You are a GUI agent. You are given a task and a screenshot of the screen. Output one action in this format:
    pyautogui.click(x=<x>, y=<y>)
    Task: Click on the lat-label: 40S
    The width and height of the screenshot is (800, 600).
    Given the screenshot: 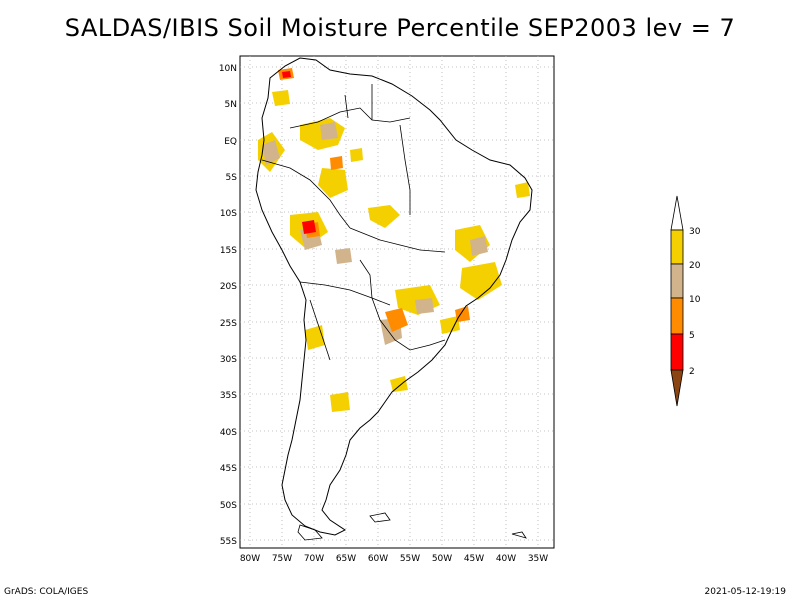 What is the action you would take?
    pyautogui.click(x=228, y=433)
    